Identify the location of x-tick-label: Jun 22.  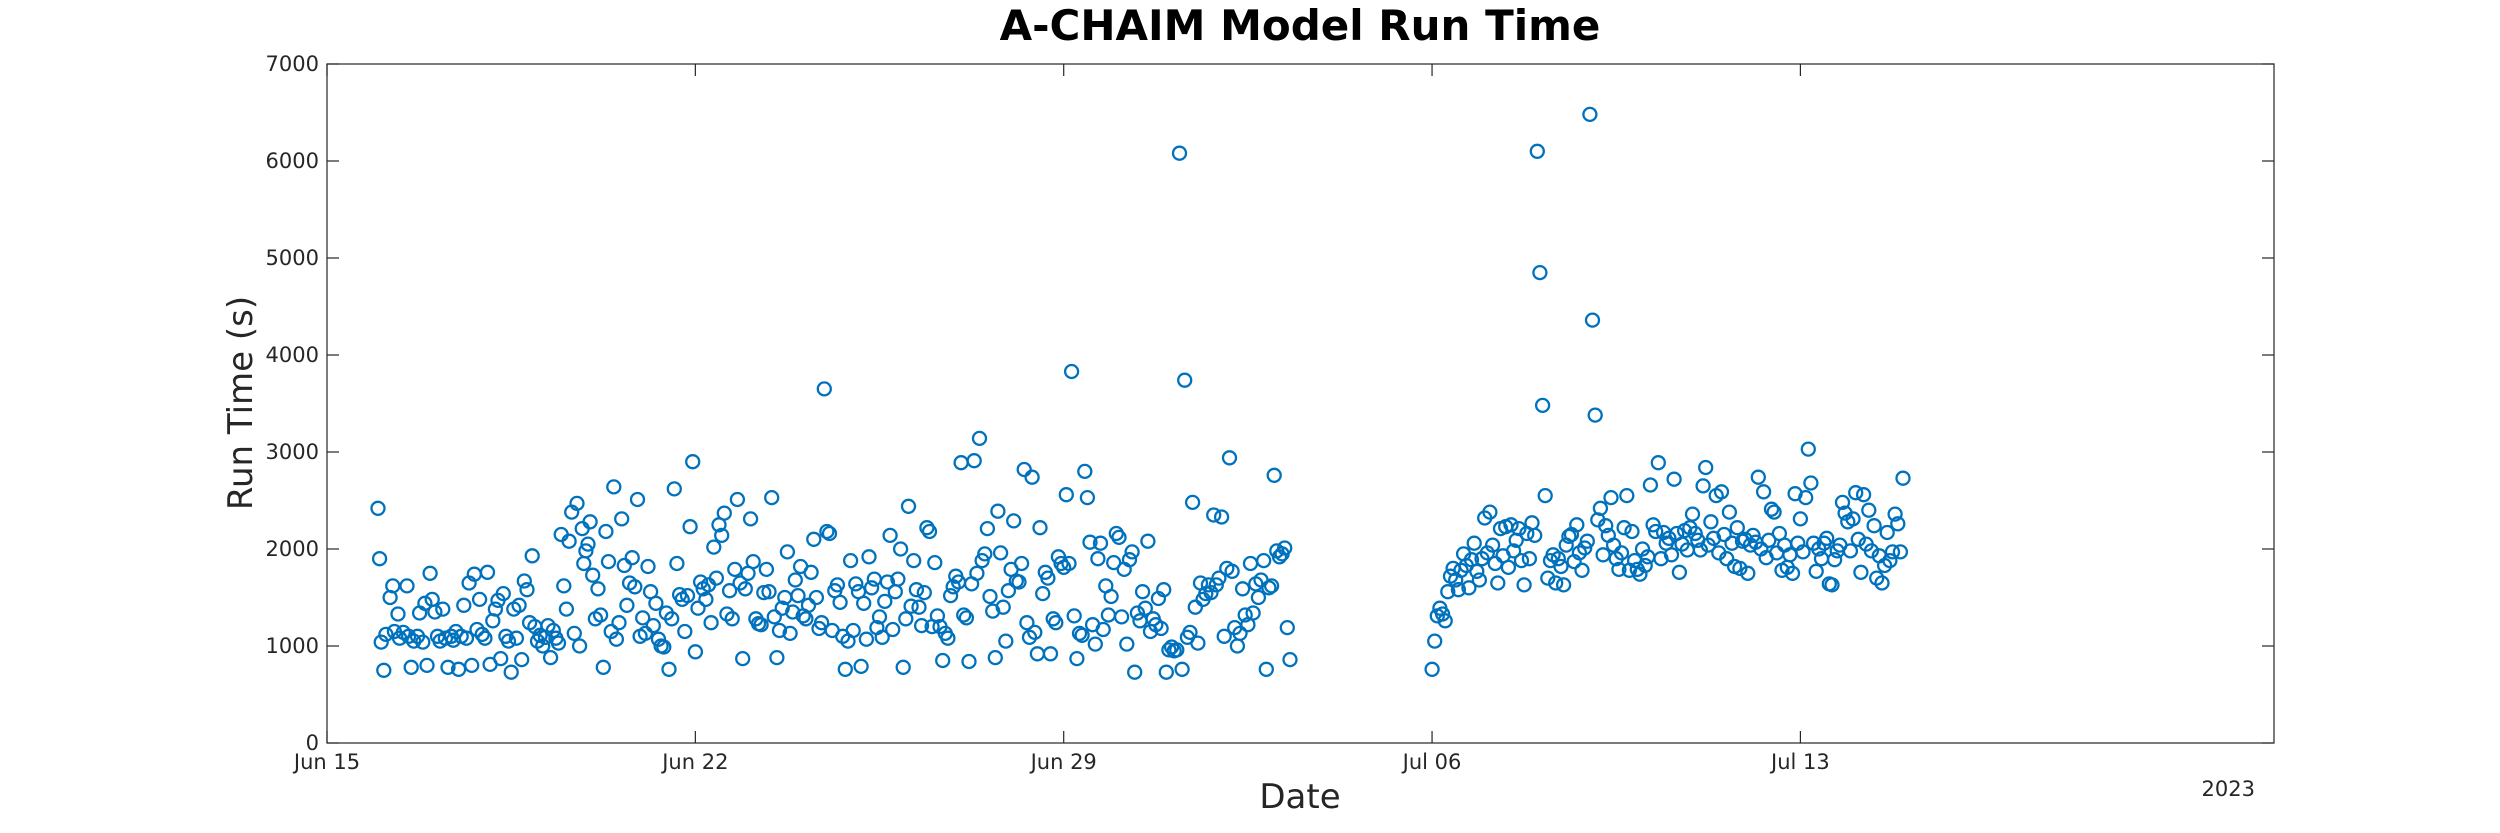
(694, 762).